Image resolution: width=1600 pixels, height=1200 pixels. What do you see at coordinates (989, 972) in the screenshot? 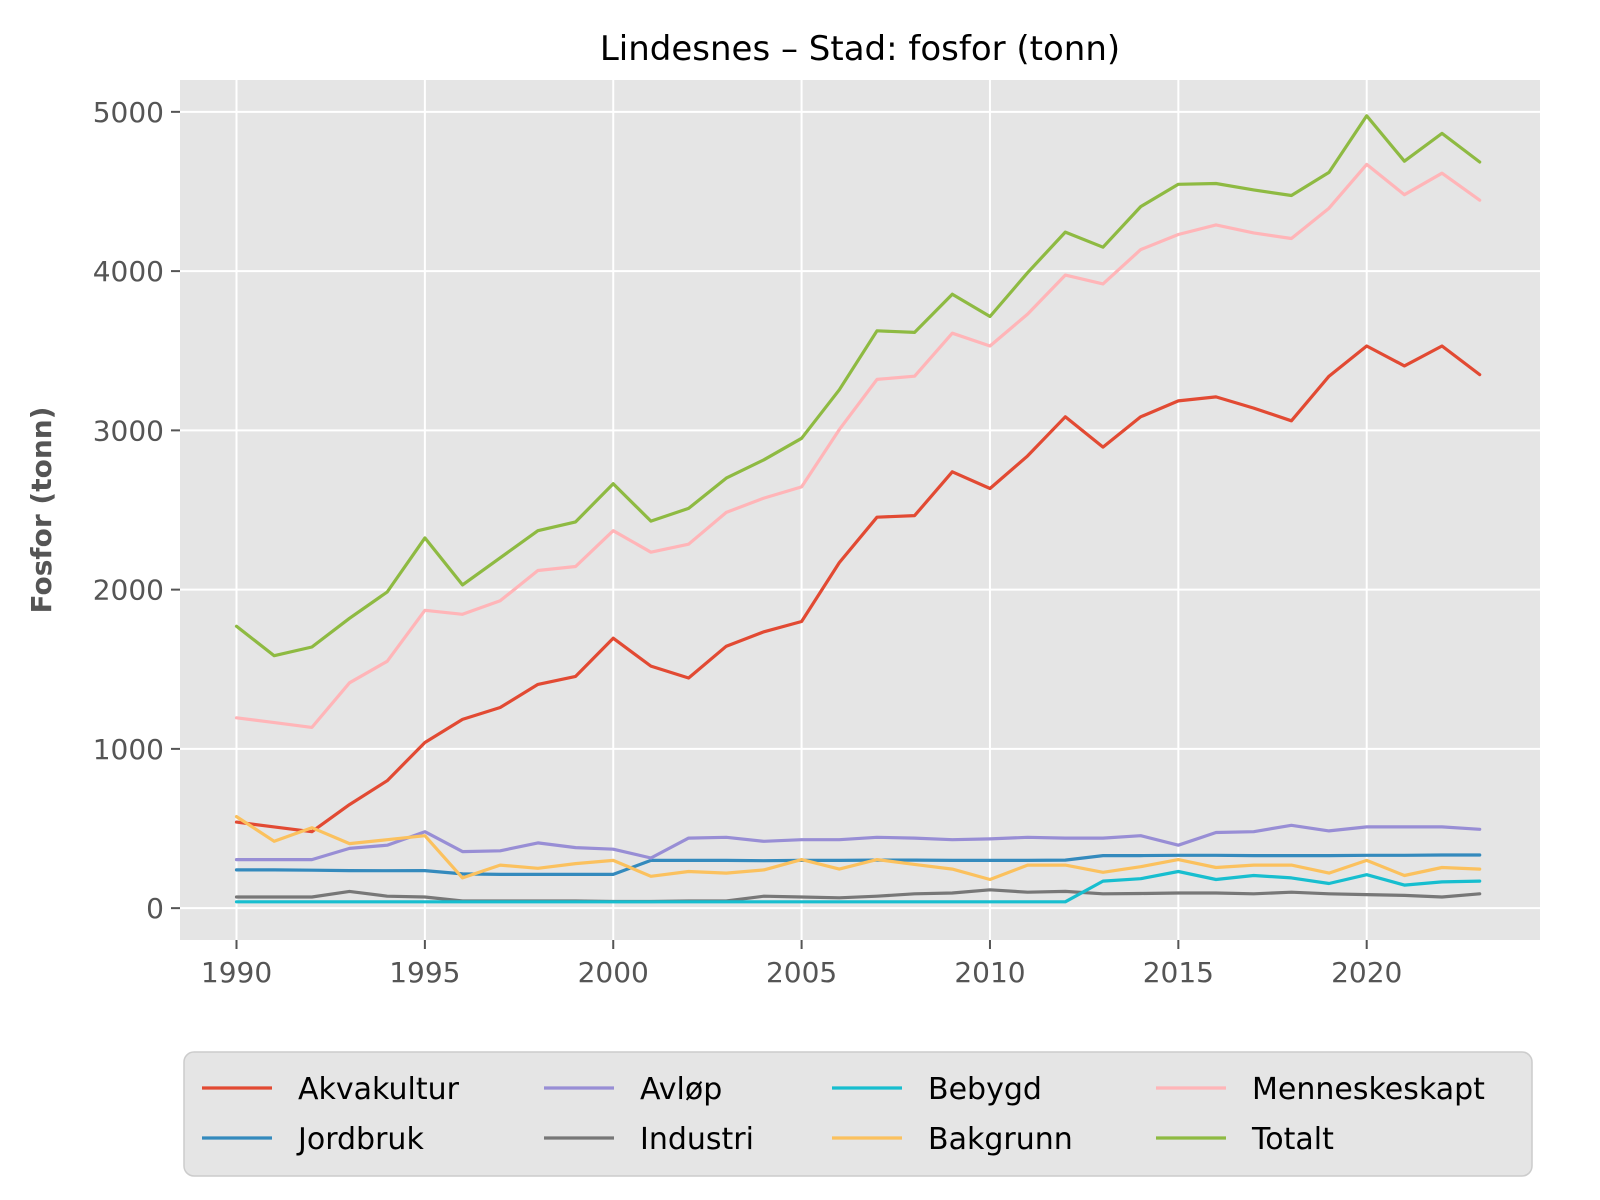
I see `x-tick-label: 2010` at bounding box center [989, 972].